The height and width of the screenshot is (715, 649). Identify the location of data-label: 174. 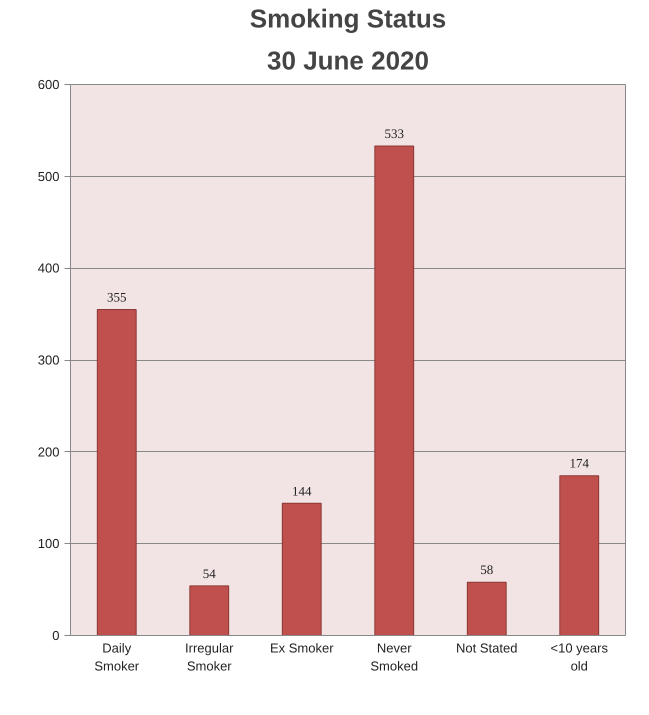
(580, 463).